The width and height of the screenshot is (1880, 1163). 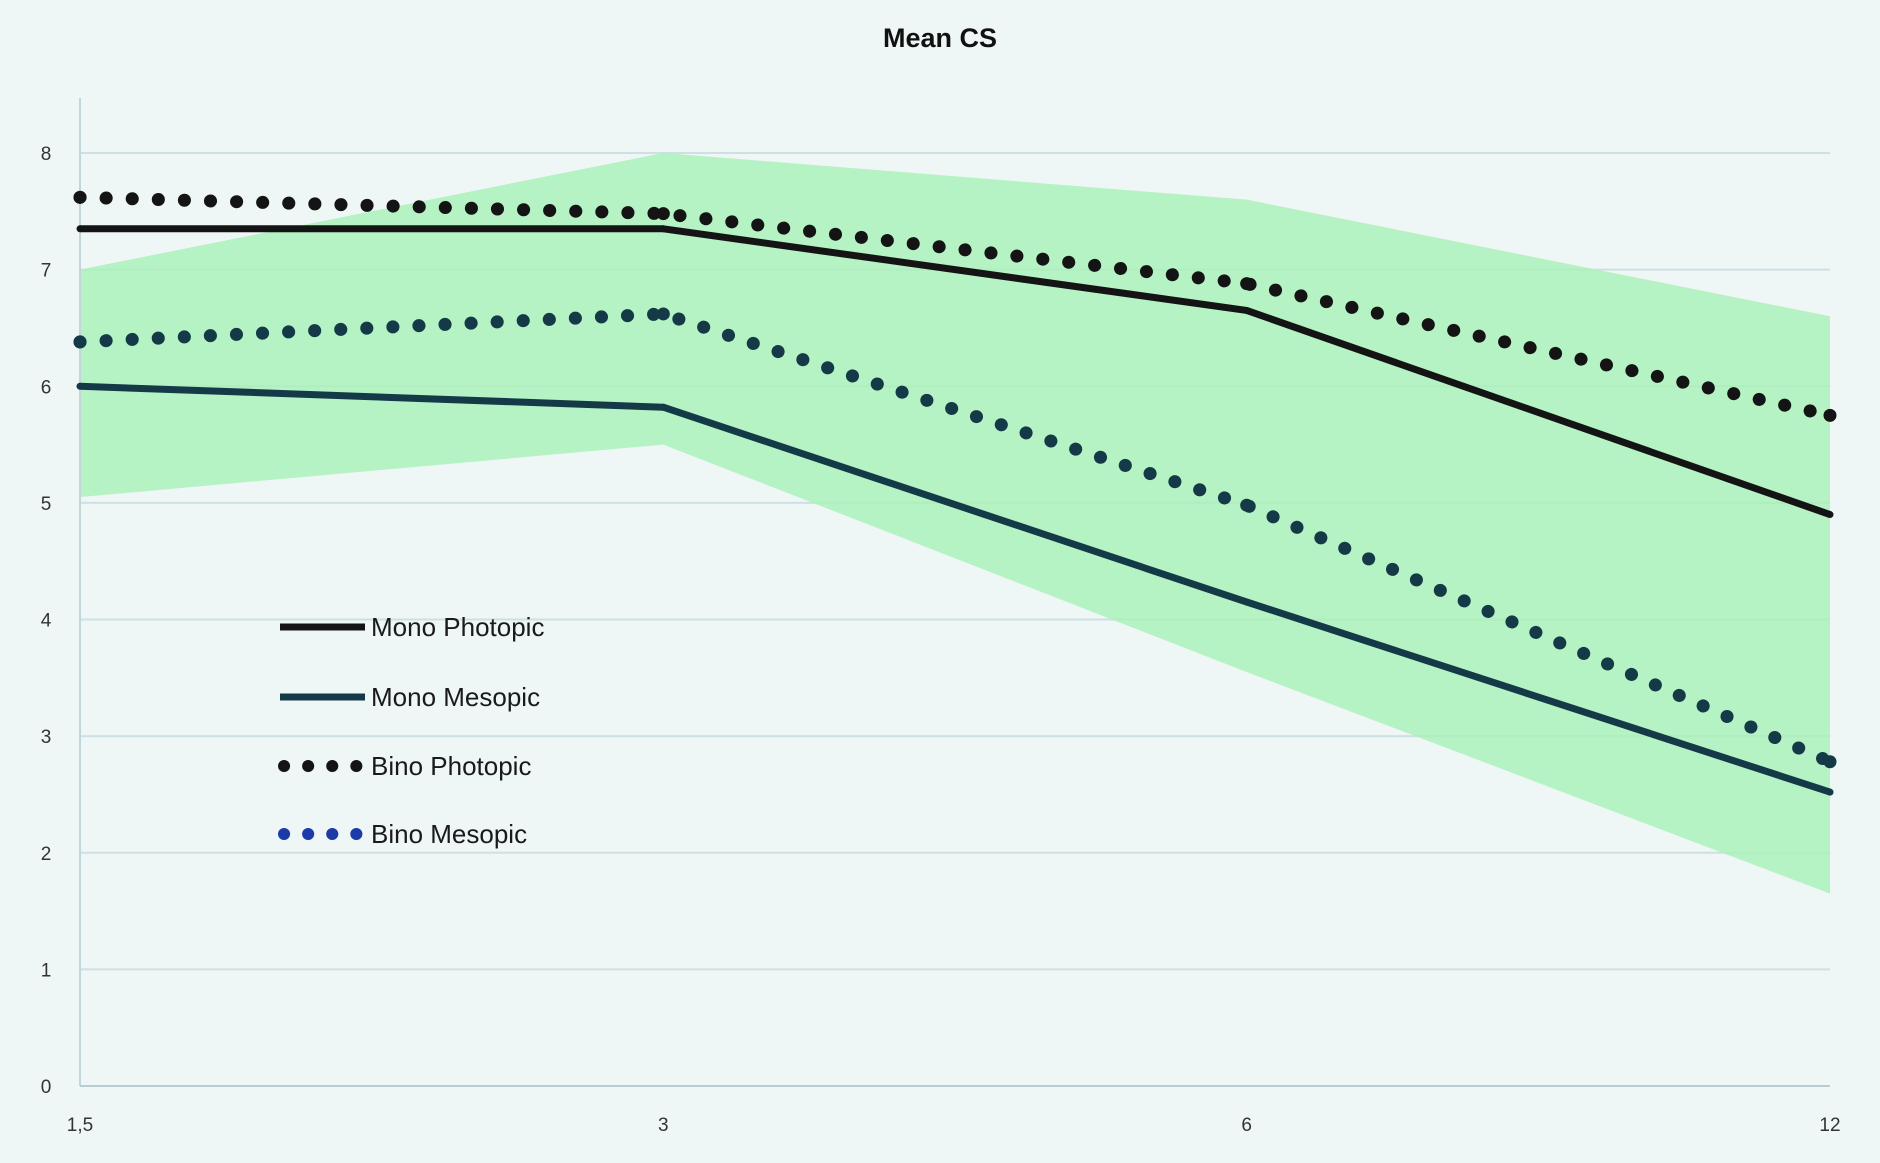 What do you see at coordinates (1246, 1125) in the screenshot?
I see `x-tick-label-2: 6` at bounding box center [1246, 1125].